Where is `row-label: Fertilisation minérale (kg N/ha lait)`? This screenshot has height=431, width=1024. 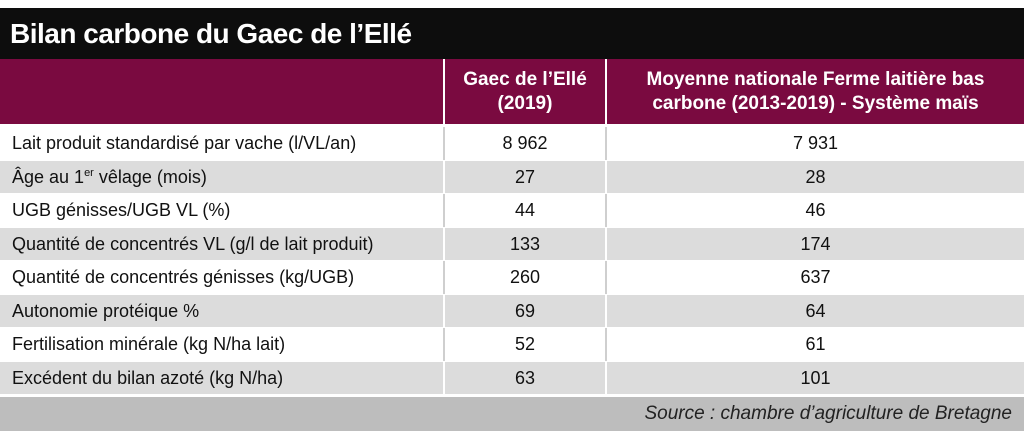
row-label: Fertilisation minérale (kg N/ha lait) is located at coordinates (149, 344).